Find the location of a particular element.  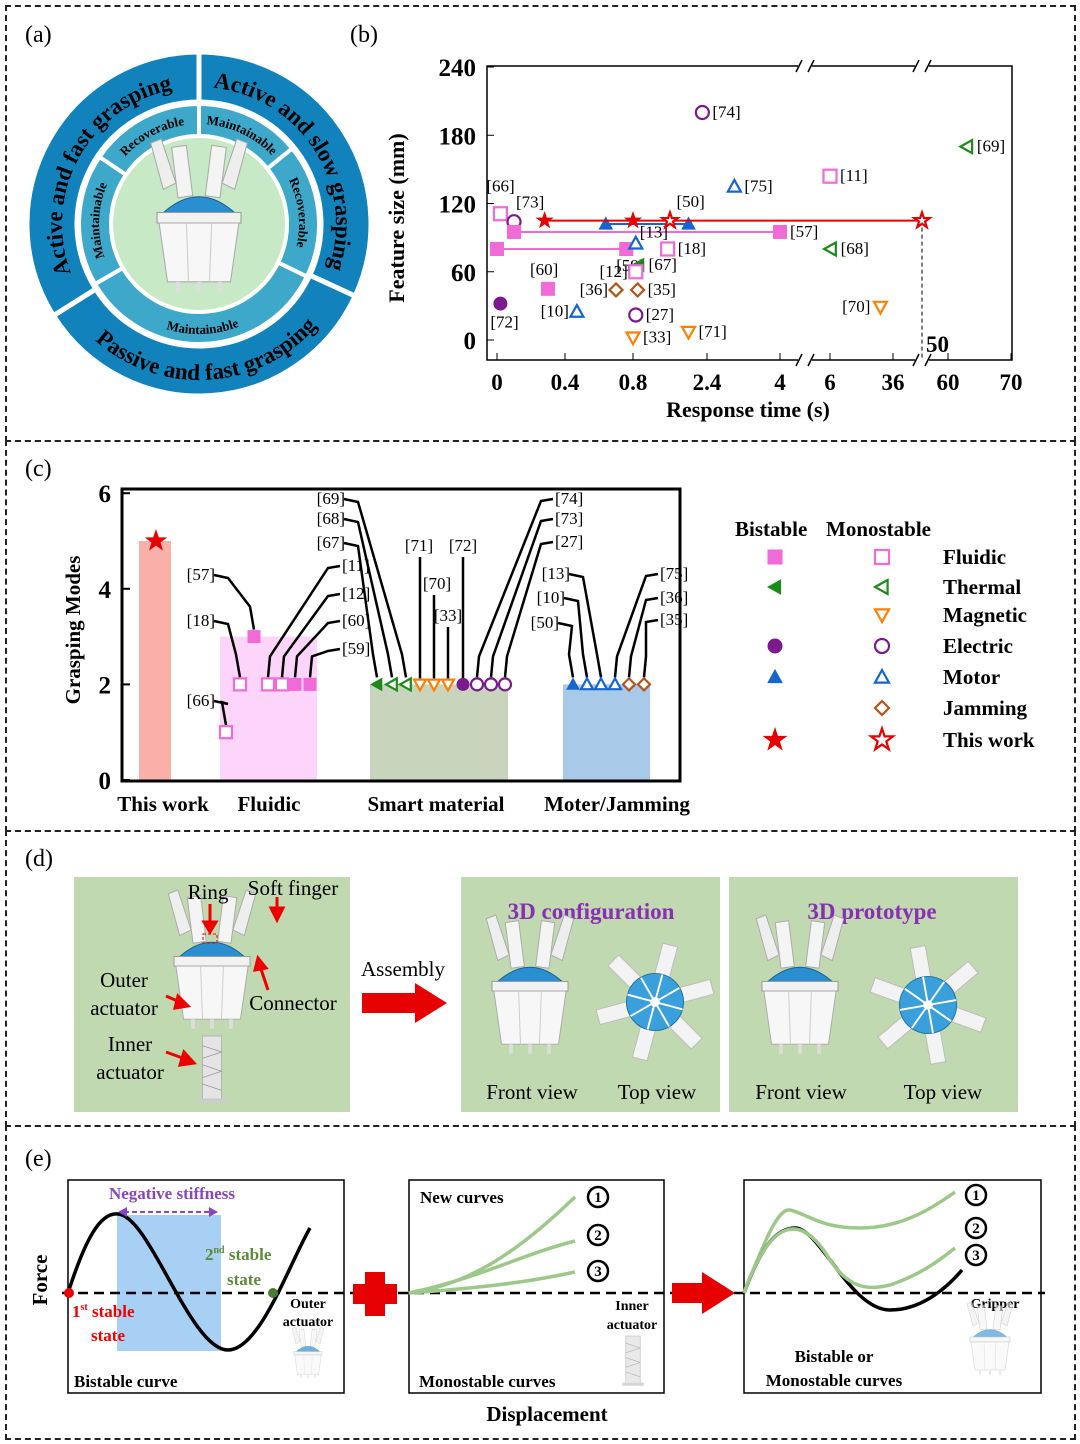

marker-label: [10] is located at coordinates (551, 597).